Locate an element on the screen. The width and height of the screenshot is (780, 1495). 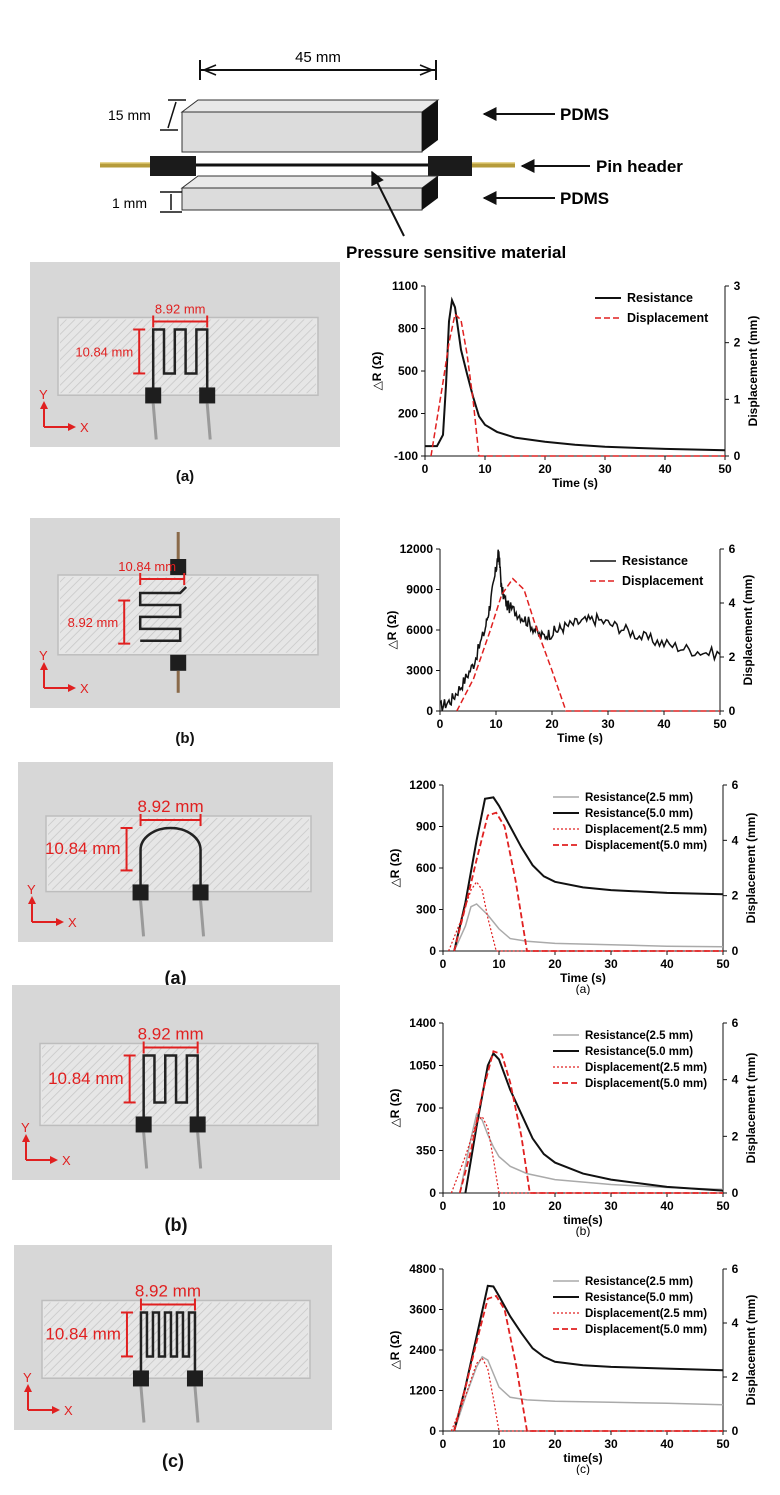
width-dimension-label: 10.84 mm is located at coordinates (147, 566).